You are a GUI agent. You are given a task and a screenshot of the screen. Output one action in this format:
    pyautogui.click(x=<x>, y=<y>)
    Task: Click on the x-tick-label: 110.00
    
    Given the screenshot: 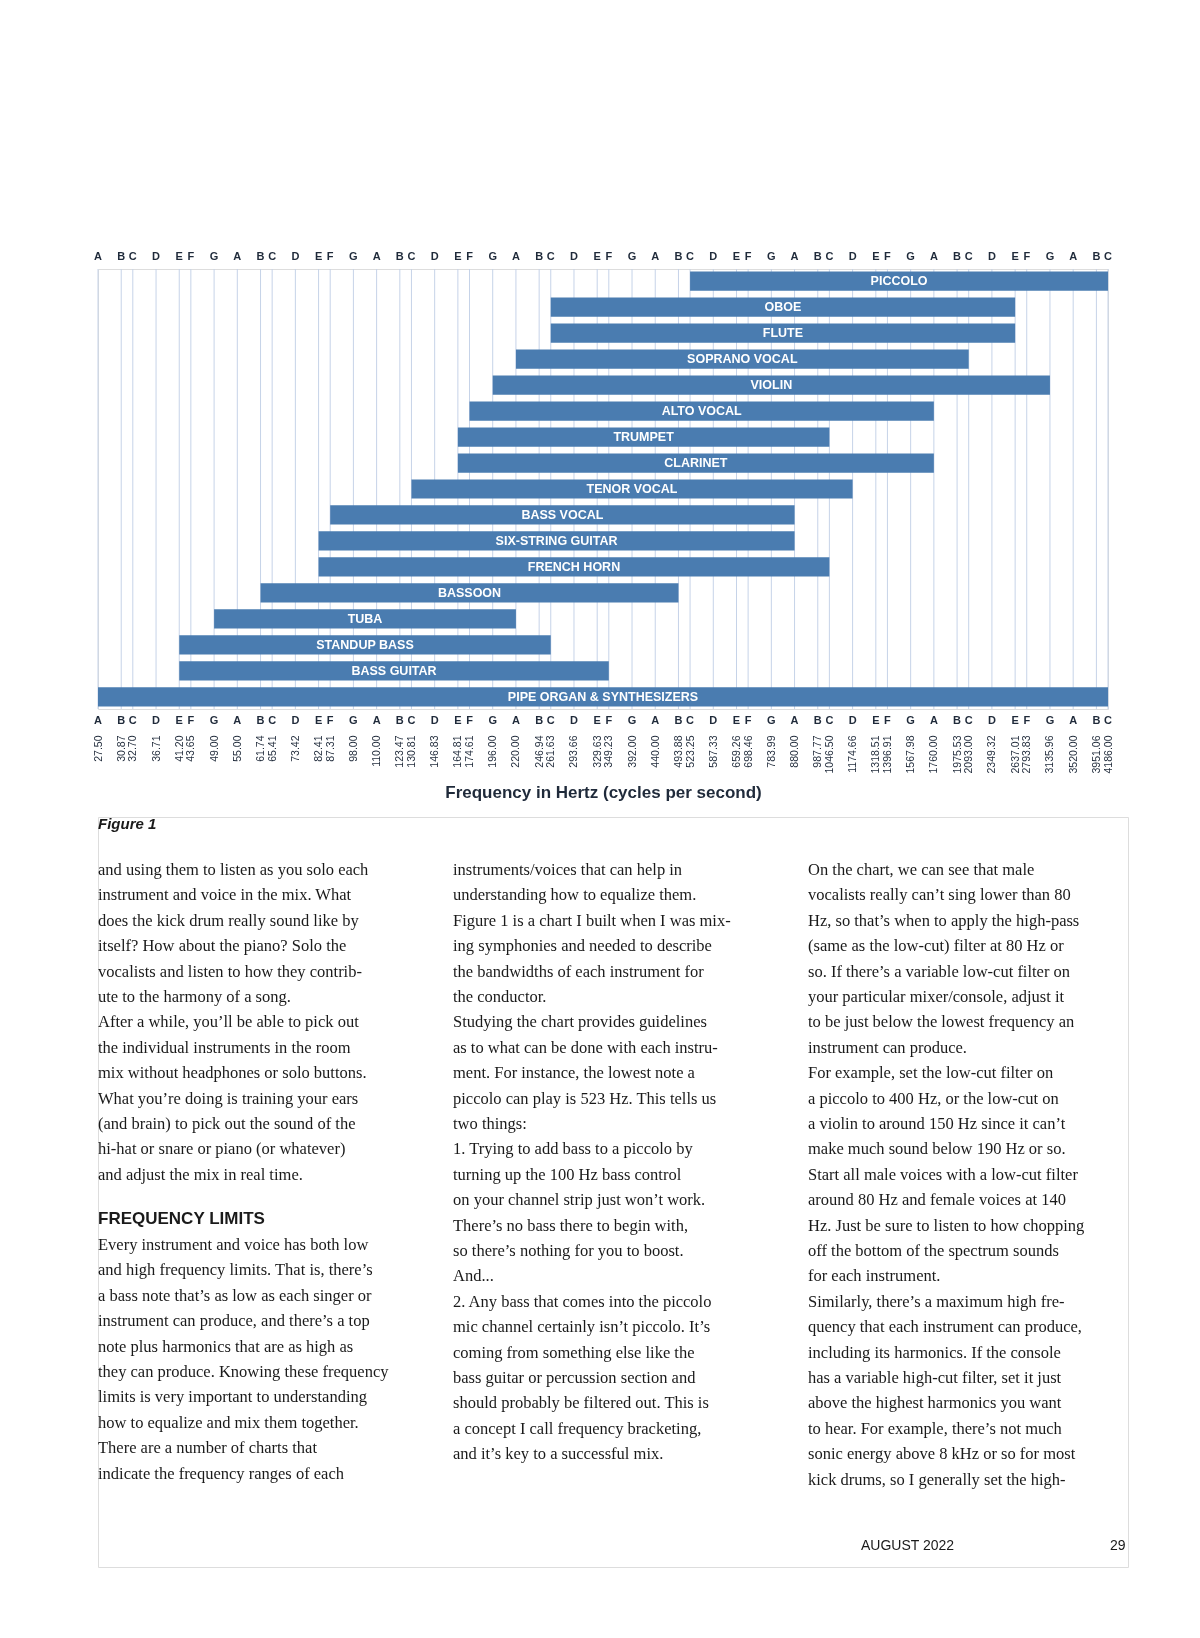 What is the action you would take?
    pyautogui.click(x=376, y=751)
    